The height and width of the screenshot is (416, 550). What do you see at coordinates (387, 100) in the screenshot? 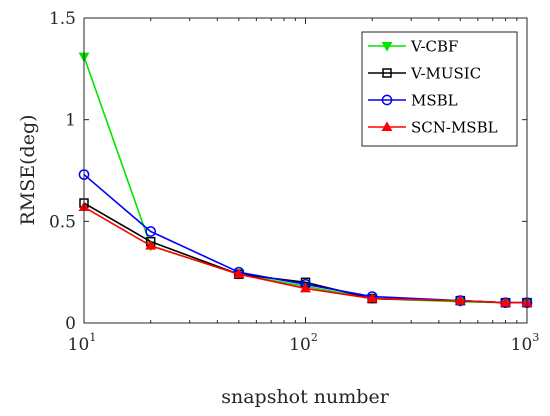
I see `legend-marker-msbl` at bounding box center [387, 100].